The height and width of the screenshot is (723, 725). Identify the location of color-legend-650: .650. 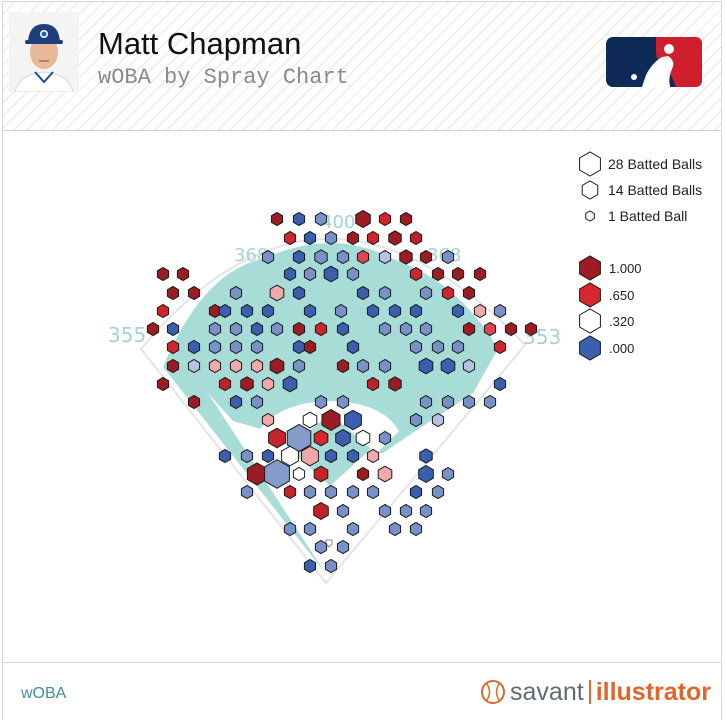
(606, 295).